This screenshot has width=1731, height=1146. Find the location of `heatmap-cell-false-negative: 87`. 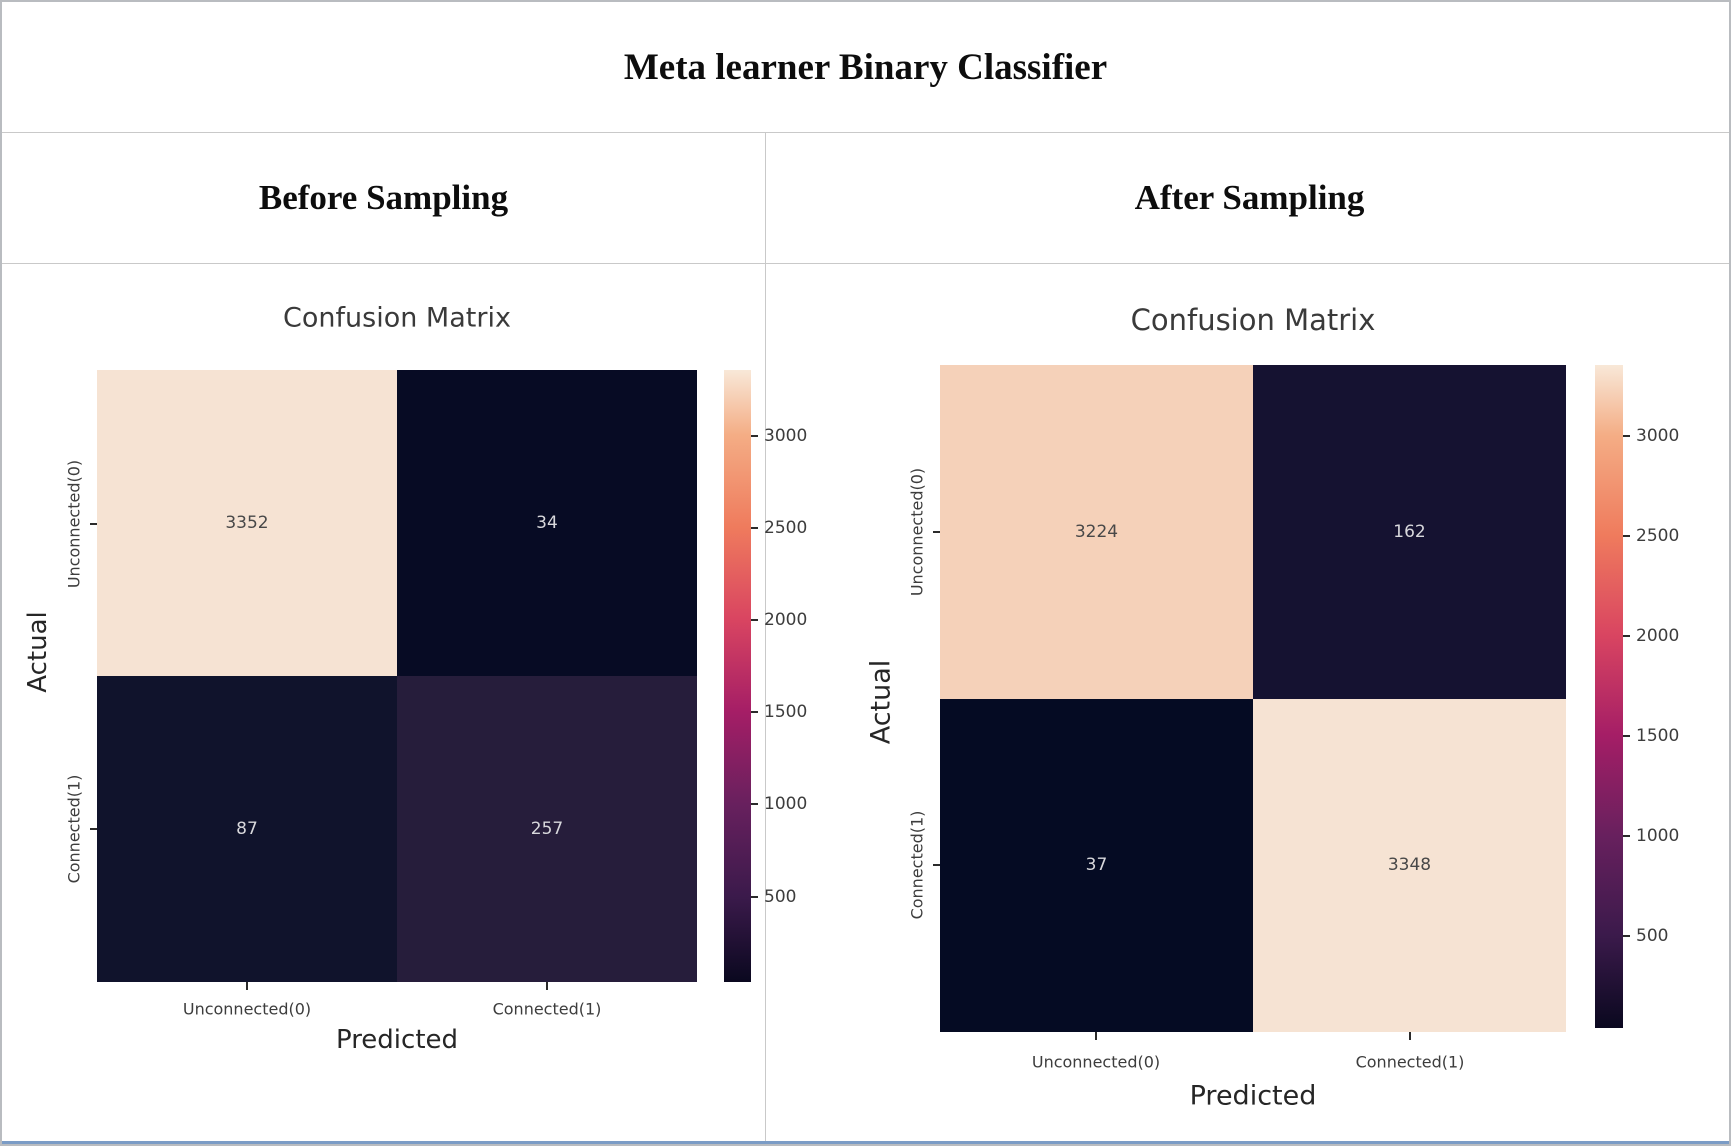

heatmap-cell-false-negative: 87 is located at coordinates (247, 829).